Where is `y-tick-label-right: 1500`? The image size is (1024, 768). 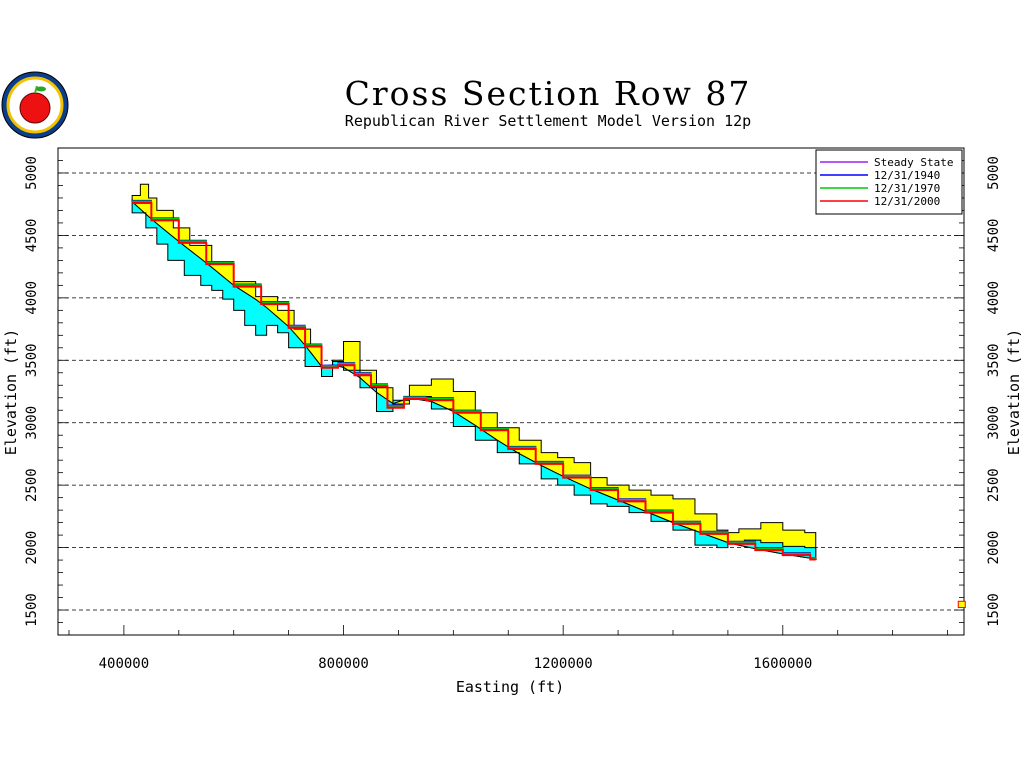 y-tick-label-right: 1500 is located at coordinates (994, 610).